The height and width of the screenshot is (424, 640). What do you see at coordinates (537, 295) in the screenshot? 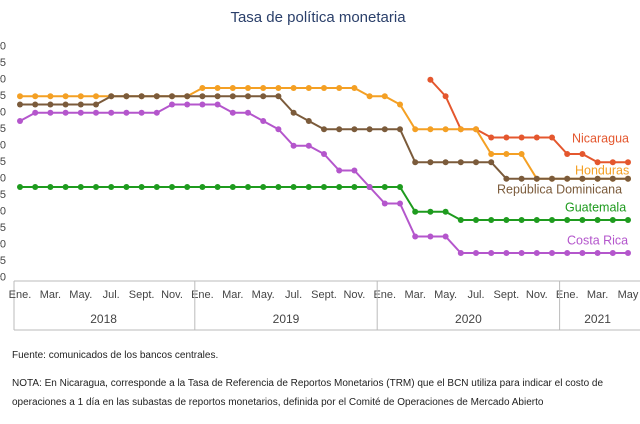
I see `x-tick-label: Nov.` at bounding box center [537, 295].